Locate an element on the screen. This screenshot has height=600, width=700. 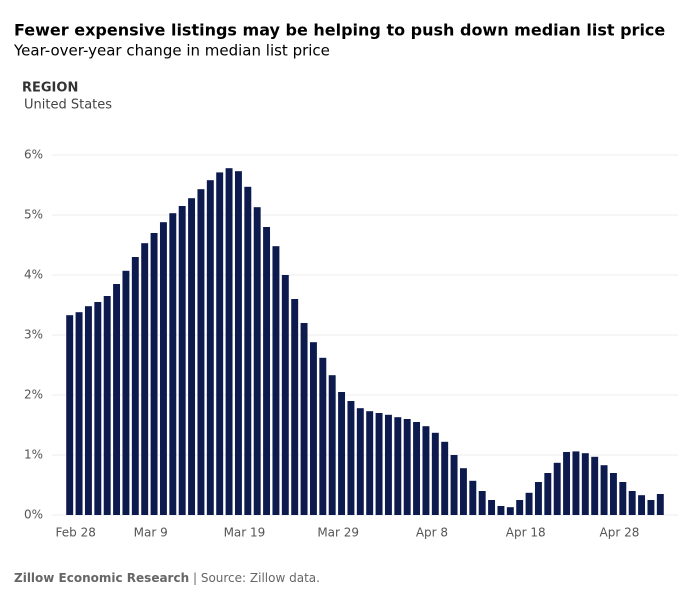
source: Zillow Economic Research | Source is located at coordinates (167, 578).